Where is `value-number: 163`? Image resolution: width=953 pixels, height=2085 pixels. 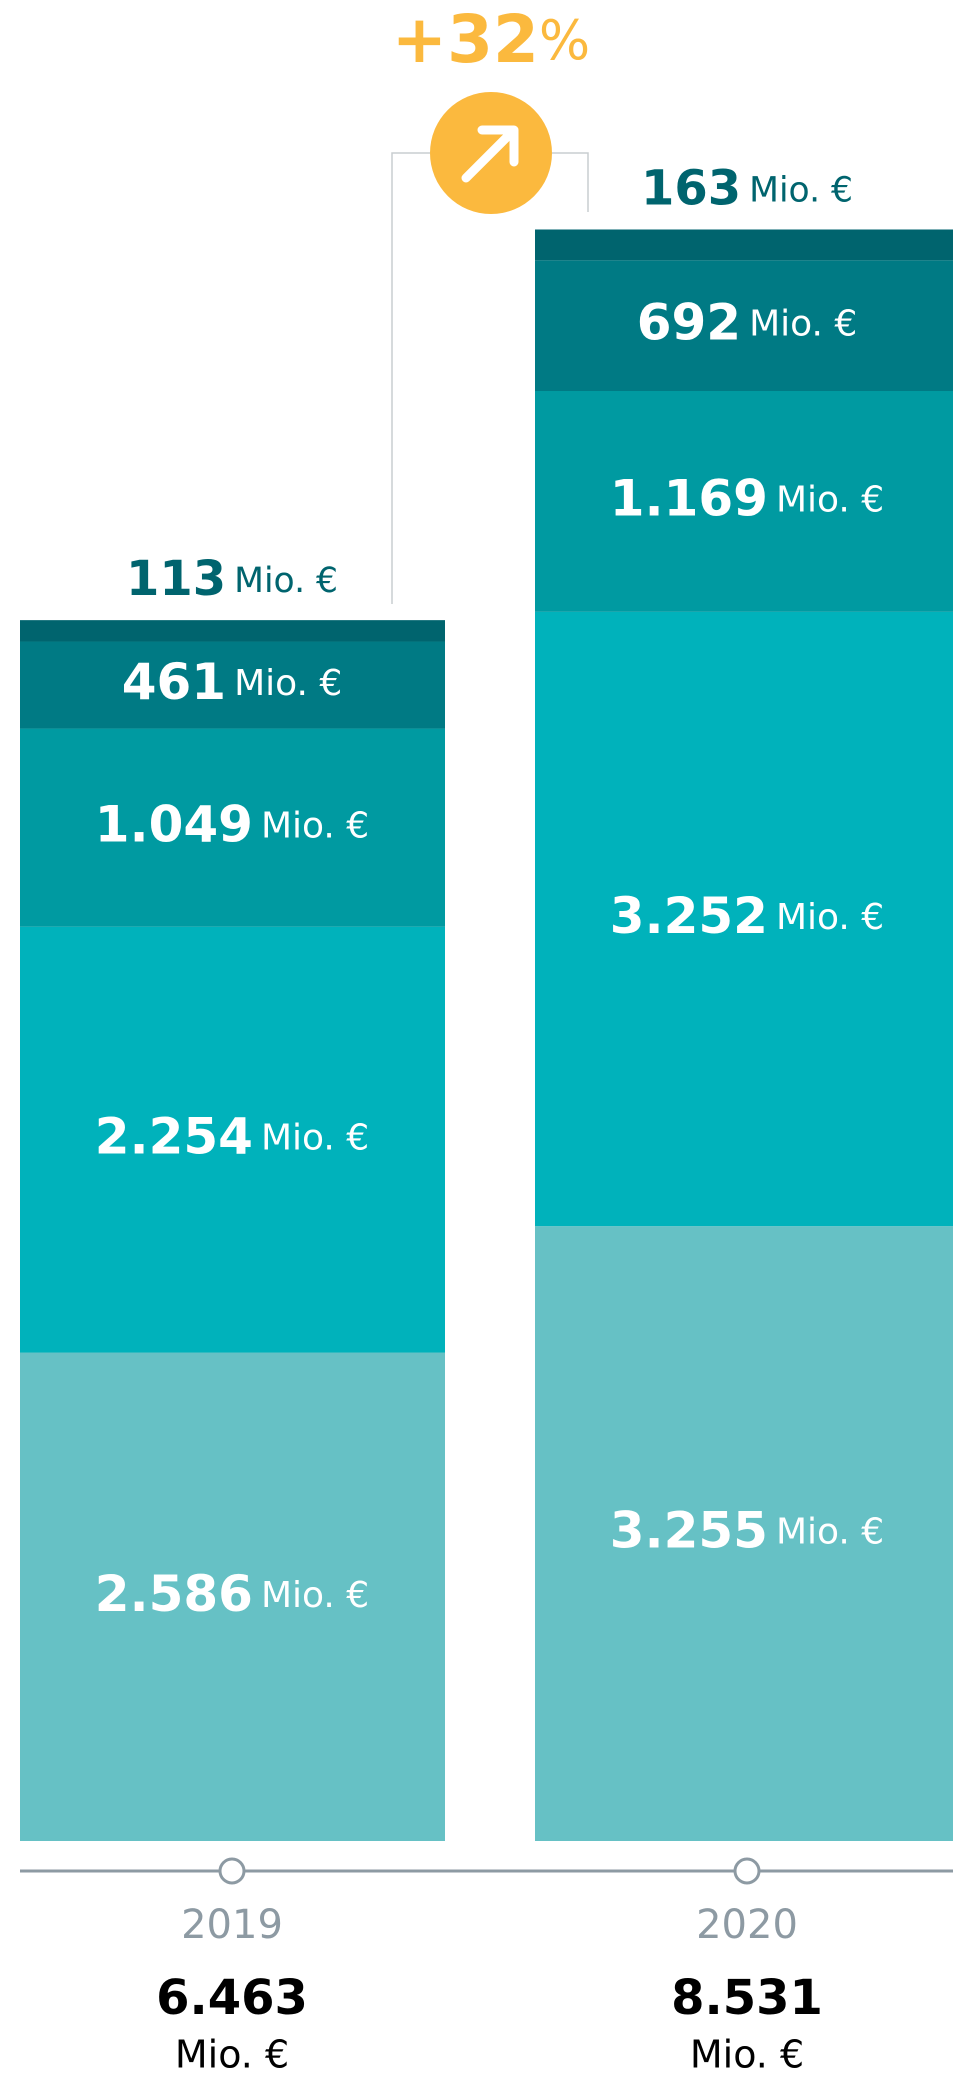
value-number: 163 is located at coordinates (691, 188).